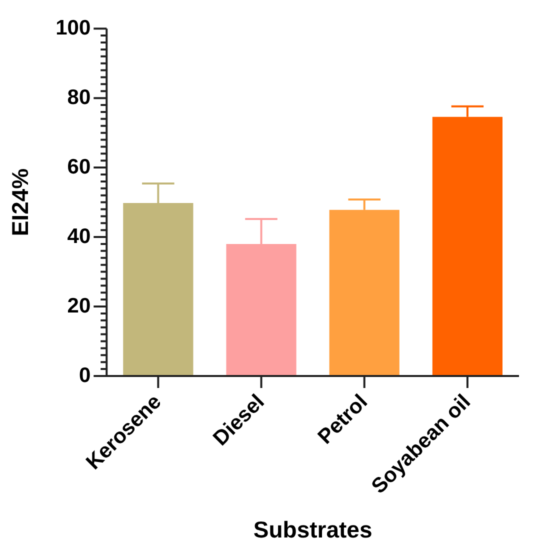  I want to click on y-tick-label: 20, so click(79, 306).